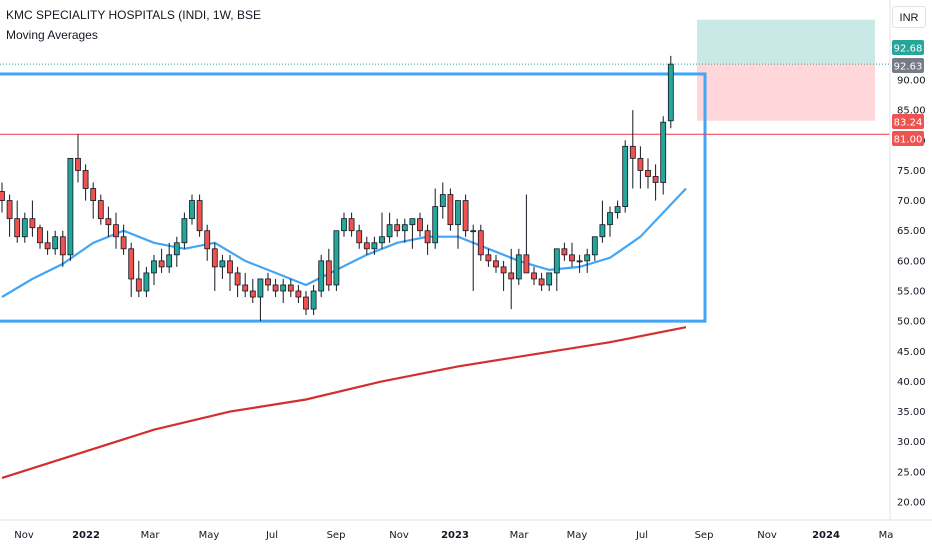  I want to click on indicator-label: Moving Averages, so click(52, 35).